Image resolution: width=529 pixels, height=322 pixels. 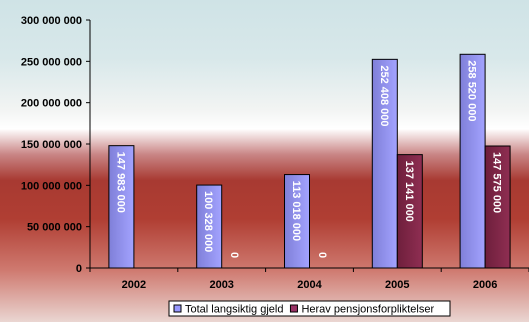 What do you see at coordinates (472, 90) in the screenshot?
I see `data-label: 258 520 000` at bounding box center [472, 90].